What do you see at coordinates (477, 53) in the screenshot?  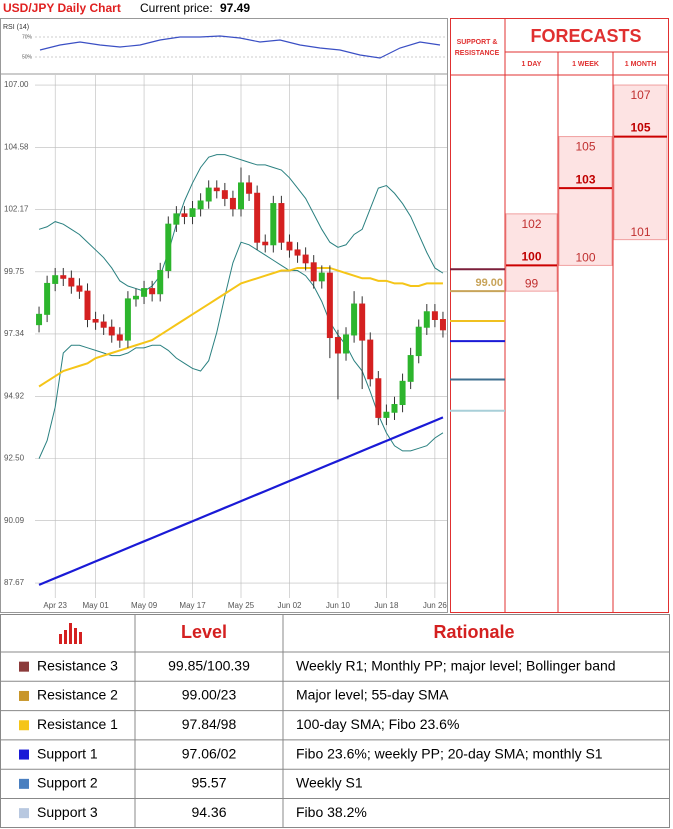 I see `sr-heading: RESISTANCE` at bounding box center [477, 53].